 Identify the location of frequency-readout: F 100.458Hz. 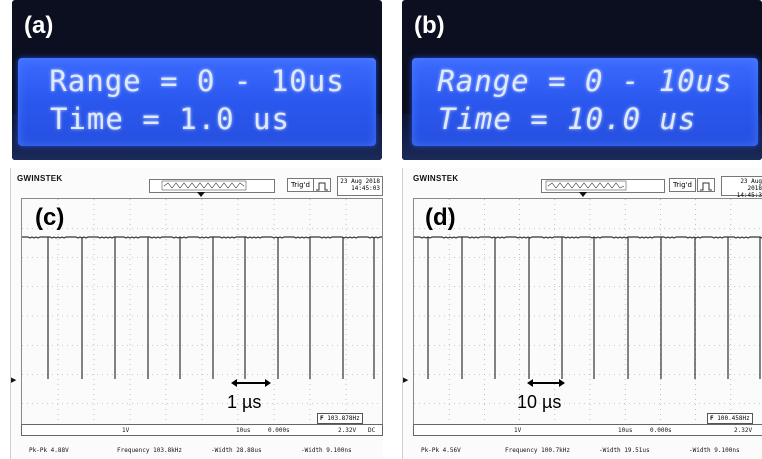
(730, 418).